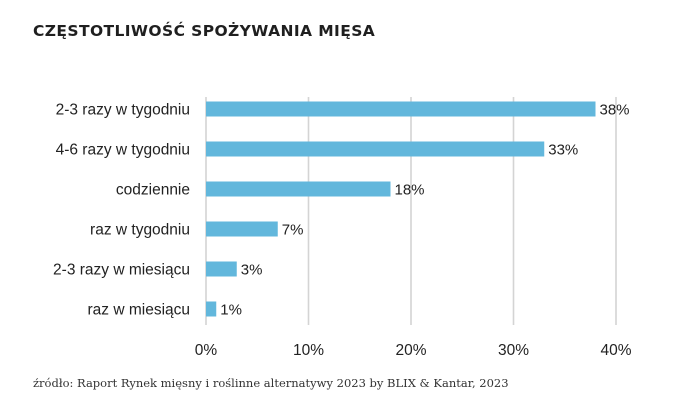 The image size is (685, 412). What do you see at coordinates (563, 150) in the screenshot?
I see `value-label: 33%` at bounding box center [563, 150].